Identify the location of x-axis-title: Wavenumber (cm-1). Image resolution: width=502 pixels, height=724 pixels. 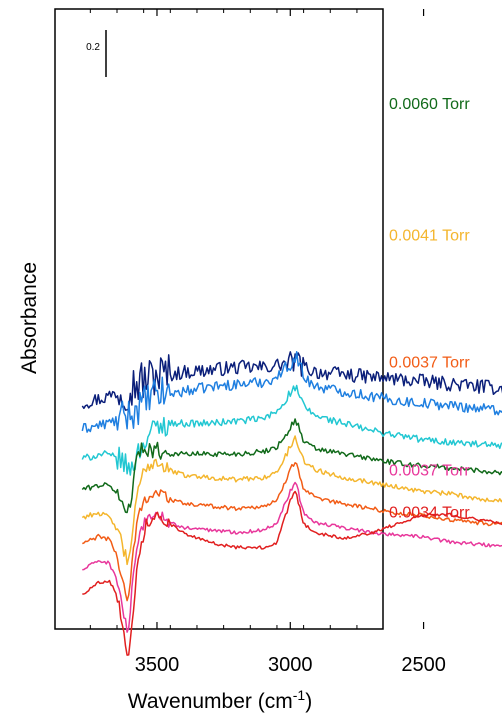
(220, 700).